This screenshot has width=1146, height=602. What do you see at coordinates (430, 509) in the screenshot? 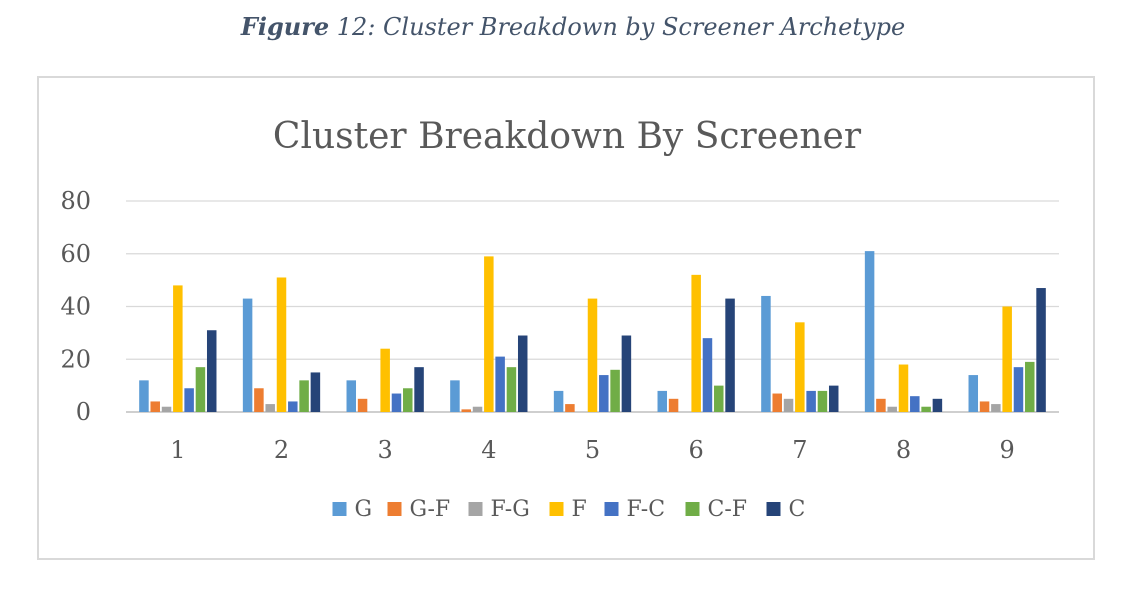
I see `legend-label: G-F` at bounding box center [430, 509].